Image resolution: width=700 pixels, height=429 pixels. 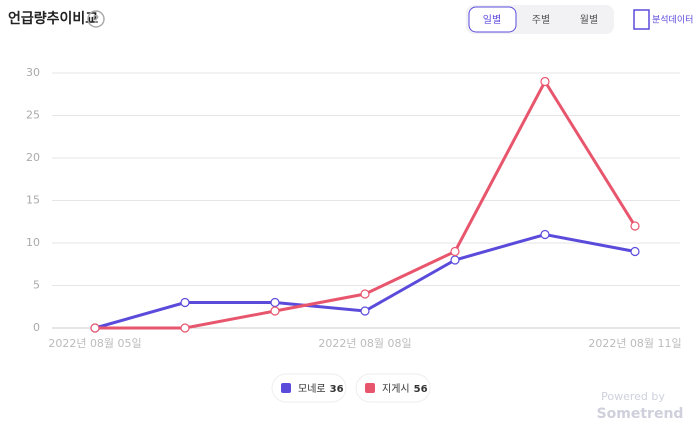 I want to click on x-tick-label: 2022년 08월 08일, so click(x=364, y=343).